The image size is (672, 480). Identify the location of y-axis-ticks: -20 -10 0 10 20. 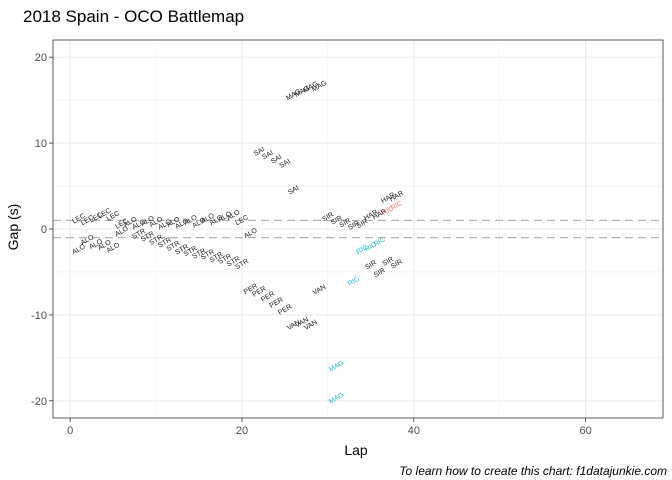
(42, 230).